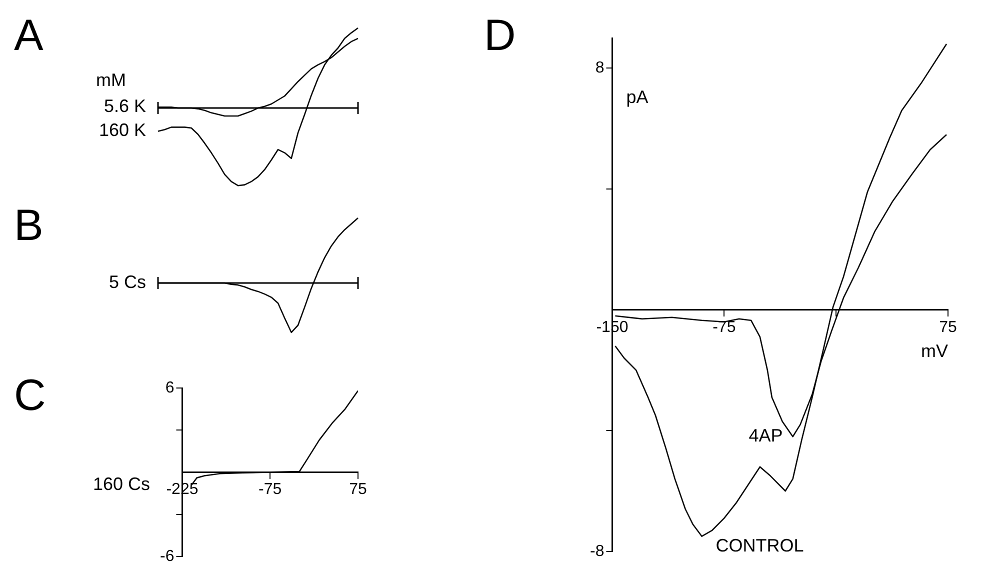 This screenshot has height=567, width=988. What do you see at coordinates (760, 545) in the screenshot?
I see `series-label: CONTROL` at bounding box center [760, 545].